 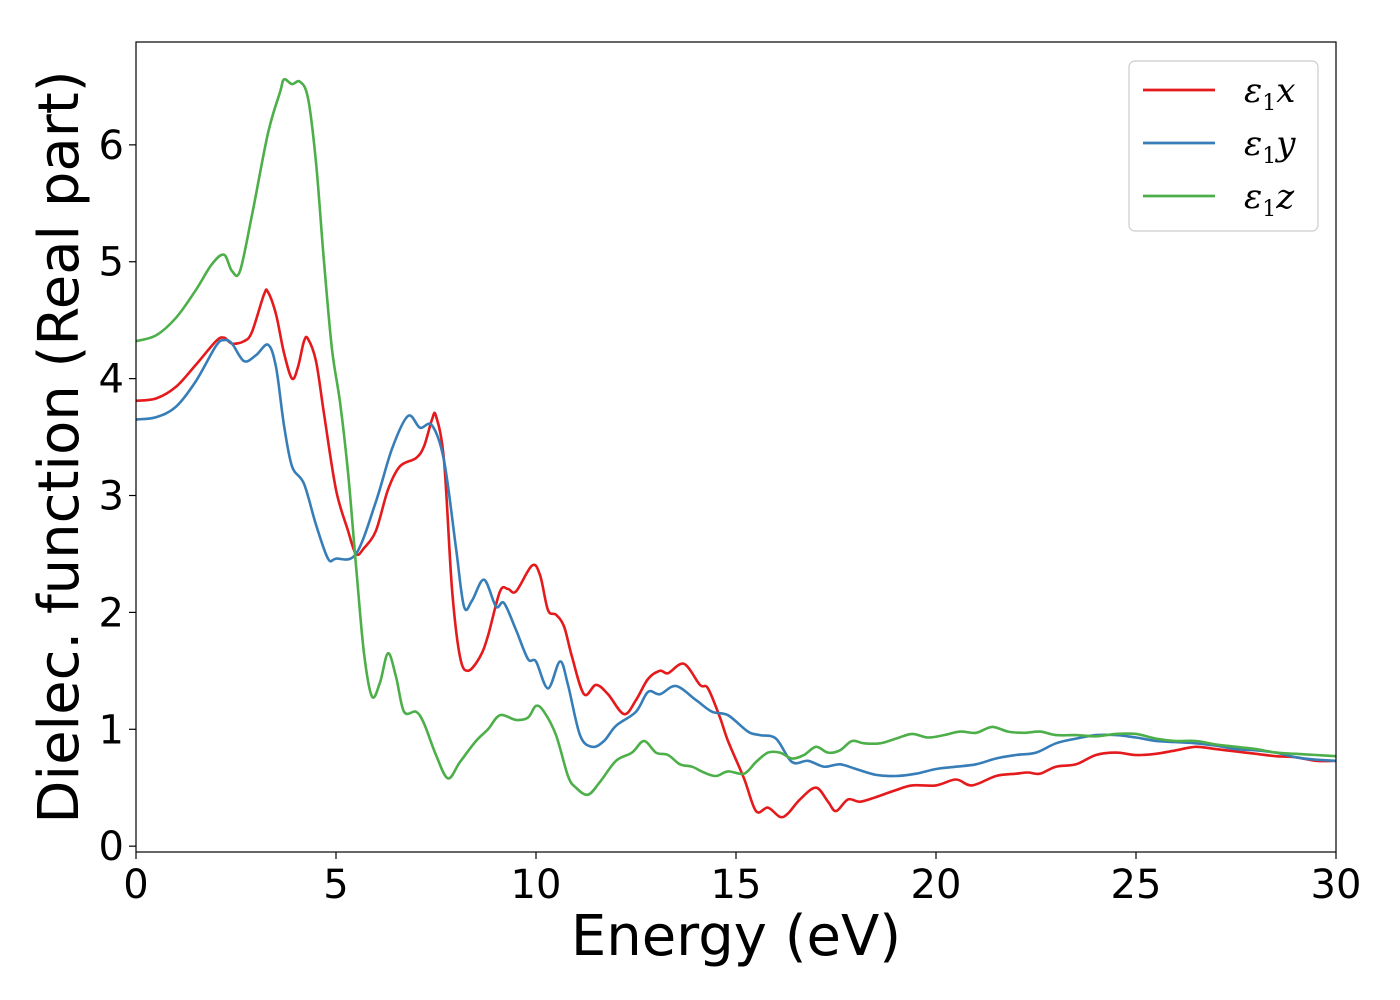 I want to click on x-tick-label: 10, so click(x=536, y=885).